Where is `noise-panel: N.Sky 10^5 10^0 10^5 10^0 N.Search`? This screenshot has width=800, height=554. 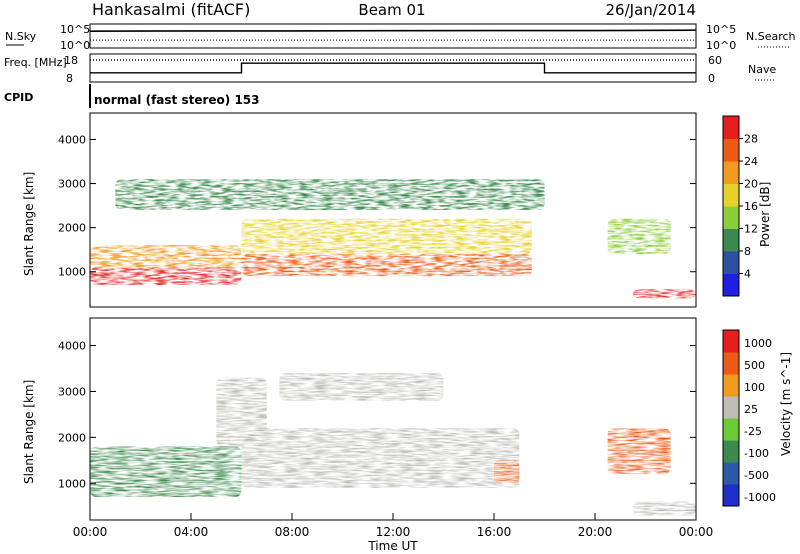
noise-panel: N.Sky 10^5 10^0 10^5 10^0 N.Search is located at coordinates (400, 37).